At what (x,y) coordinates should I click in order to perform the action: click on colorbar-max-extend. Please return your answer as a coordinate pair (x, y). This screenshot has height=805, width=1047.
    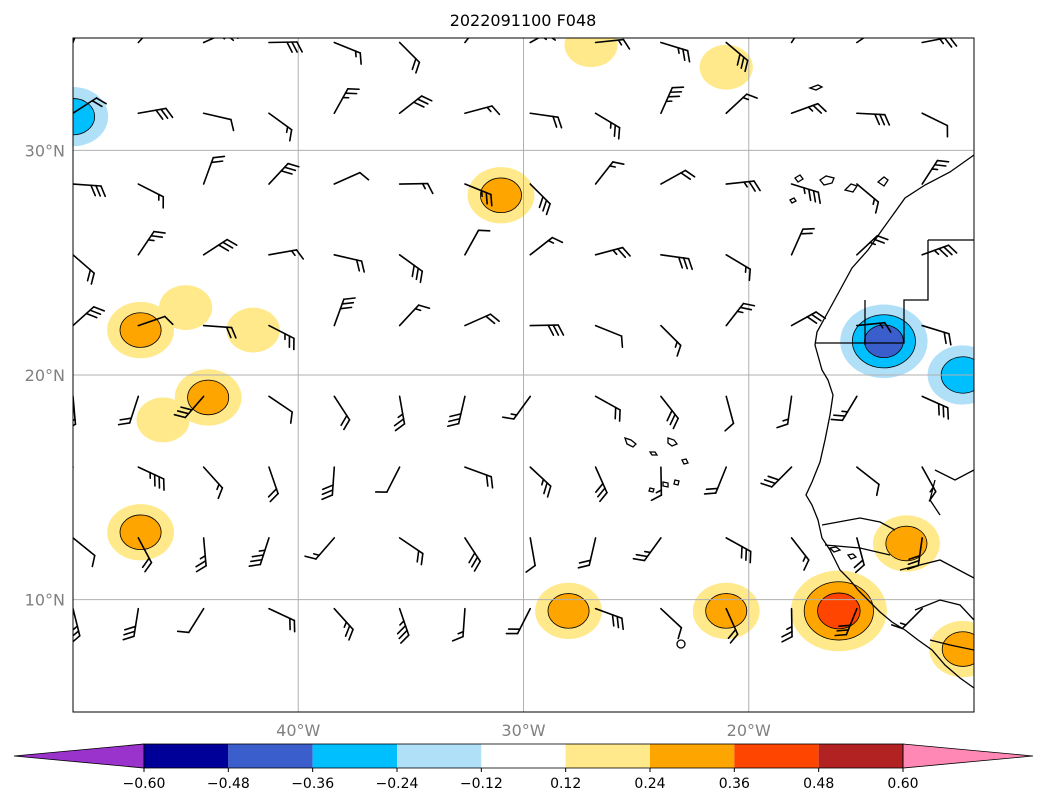
    Looking at the image, I should click on (968, 756).